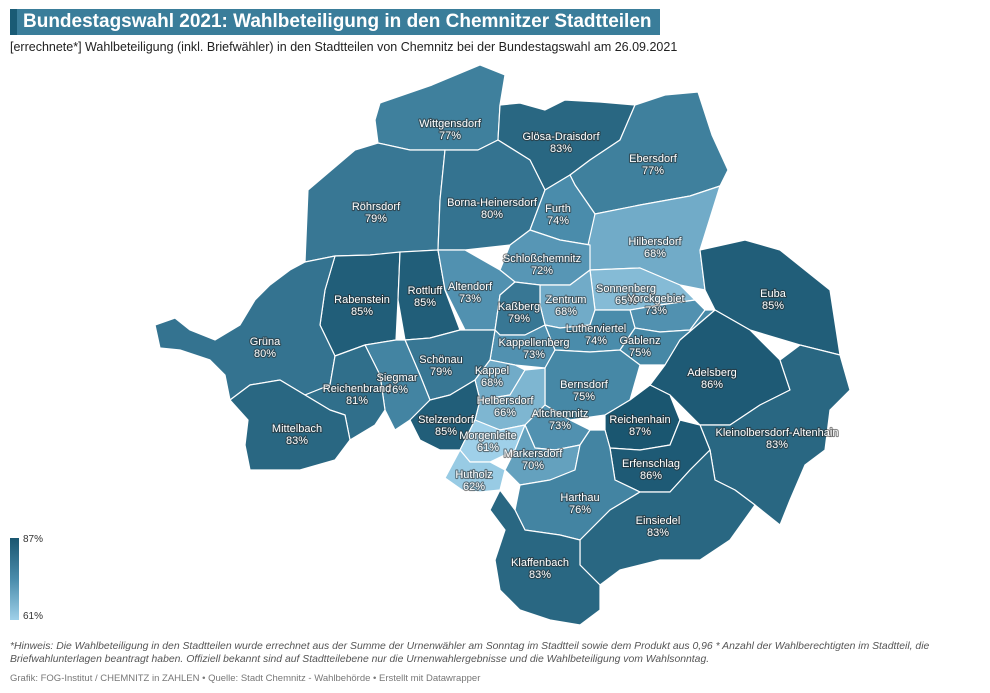  Describe the element at coordinates (558, 209) in the screenshot. I see `district-name-label: Furth` at that location.